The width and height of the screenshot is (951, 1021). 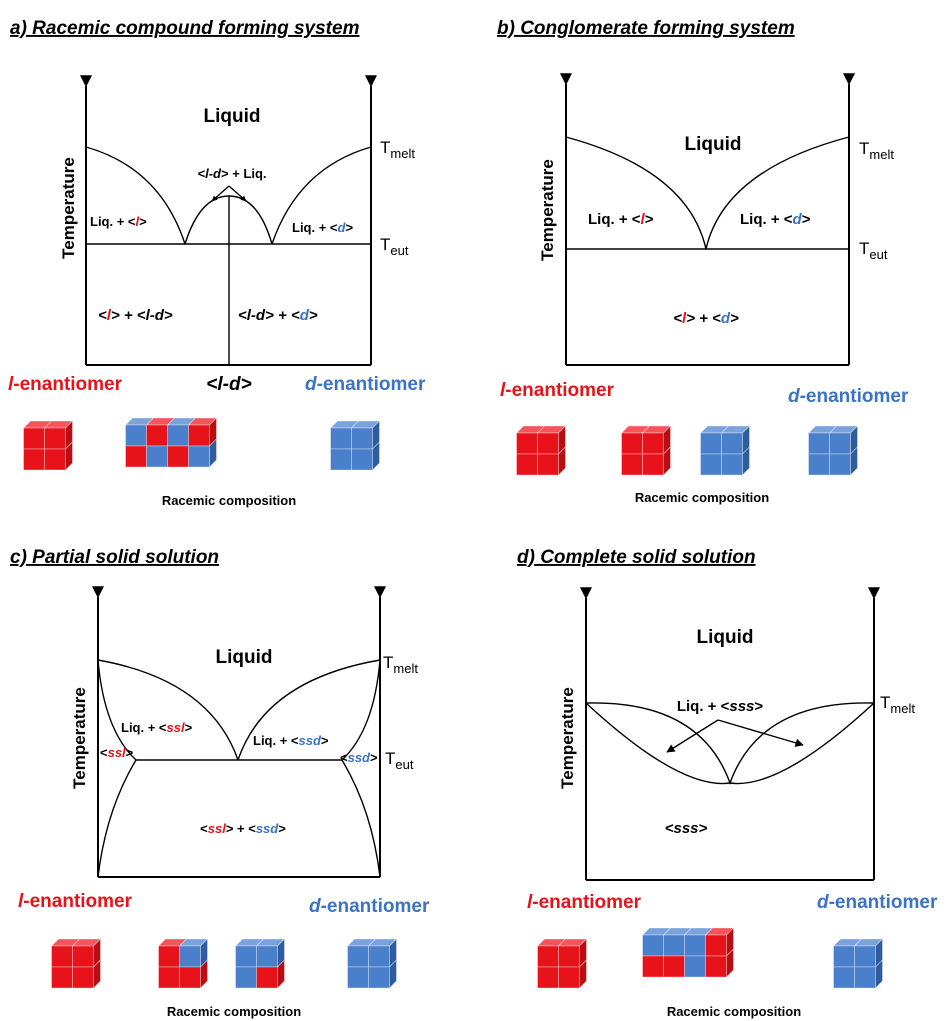 I want to click on panel-b-title: b) Conglomerate forming system, so click(x=646, y=28).